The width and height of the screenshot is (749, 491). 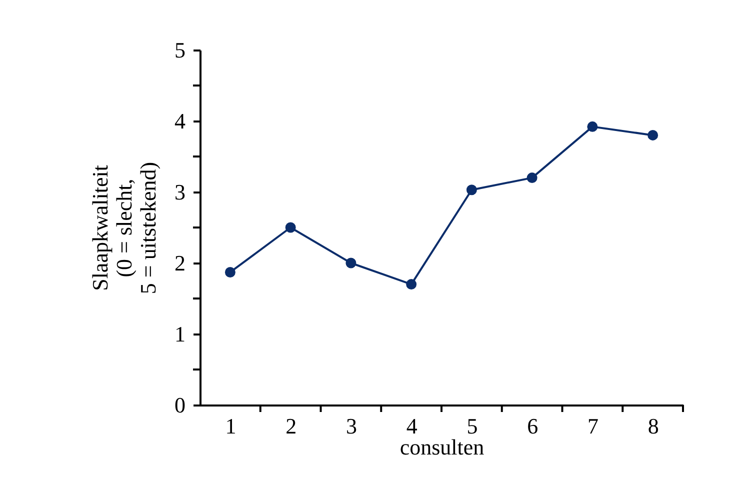 What do you see at coordinates (124, 228) in the screenshot?
I see `y-axis-title: Slaapkwaliteit (0 = slecht, 5 = uitstekend)` at bounding box center [124, 228].